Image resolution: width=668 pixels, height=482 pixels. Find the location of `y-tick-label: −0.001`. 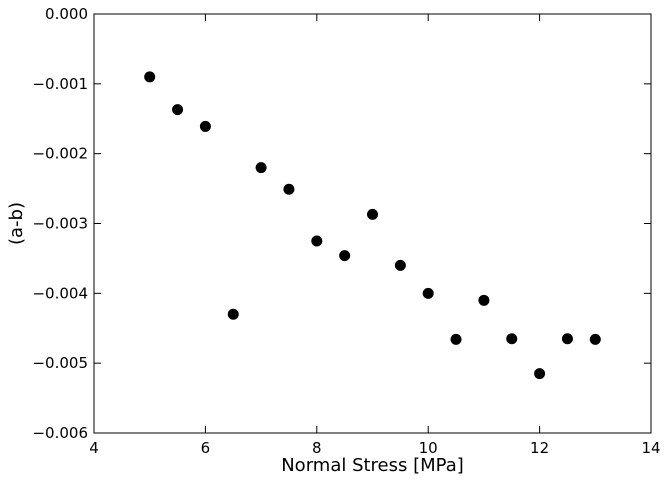

y-tick-label: −0.001 is located at coordinates (60, 84).